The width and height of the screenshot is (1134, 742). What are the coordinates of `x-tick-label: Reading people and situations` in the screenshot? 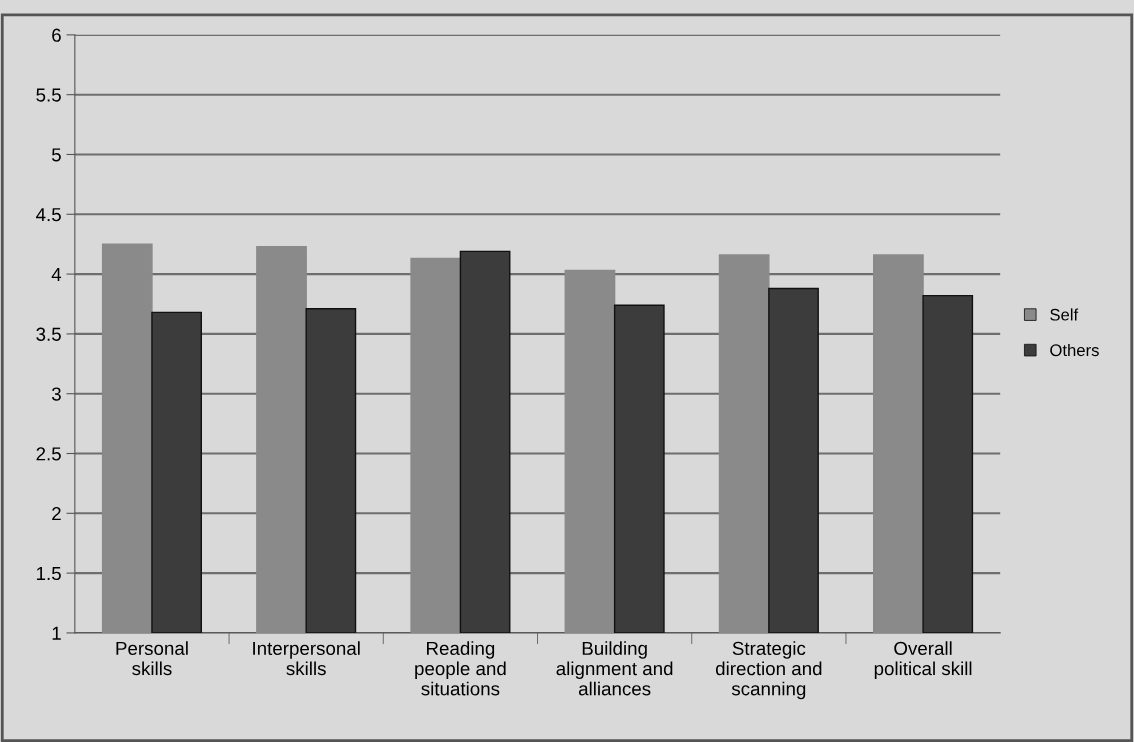 It's located at (460, 668).